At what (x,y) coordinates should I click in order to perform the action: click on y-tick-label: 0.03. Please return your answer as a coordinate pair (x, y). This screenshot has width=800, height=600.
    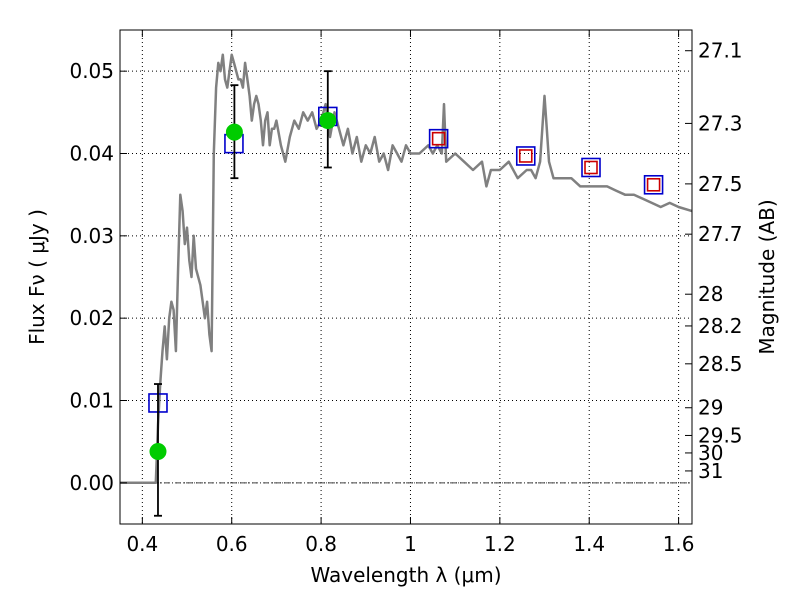
    Looking at the image, I should click on (91, 236).